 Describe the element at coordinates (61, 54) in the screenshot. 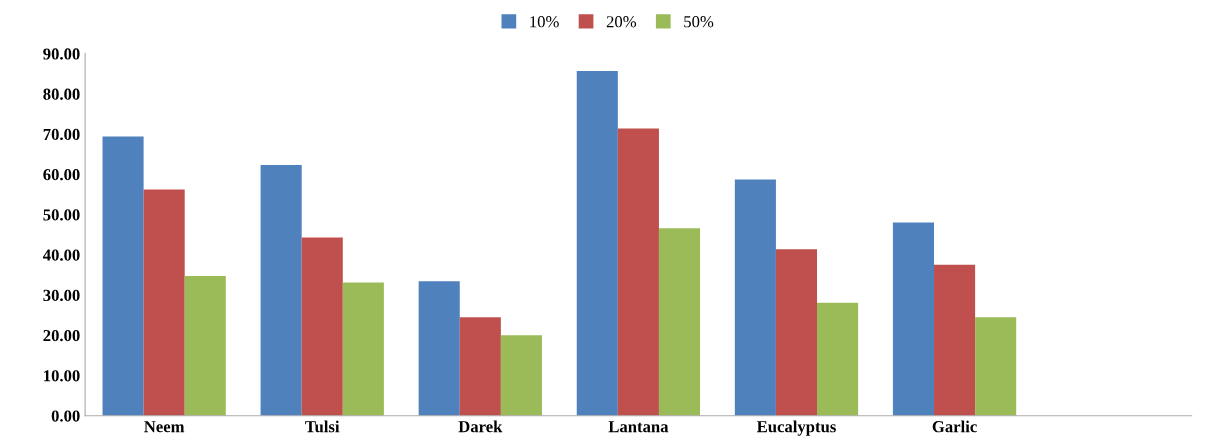

I see `y-tick-label: 90.00` at that location.